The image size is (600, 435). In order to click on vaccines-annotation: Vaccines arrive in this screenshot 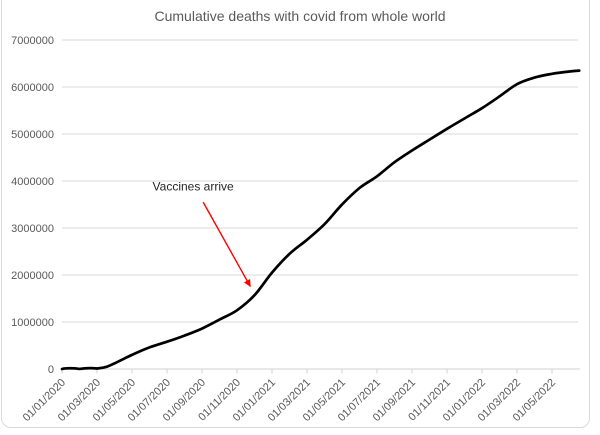, I will do `click(202, 233)`.